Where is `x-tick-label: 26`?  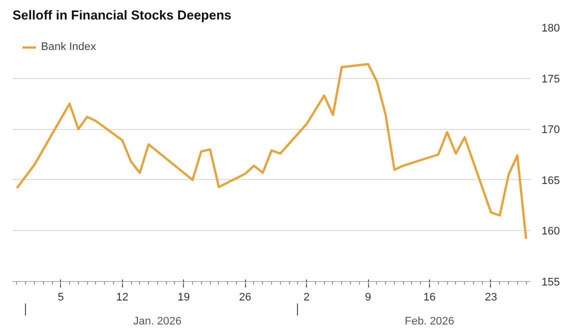 x-tick-label: 26 is located at coordinates (245, 298).